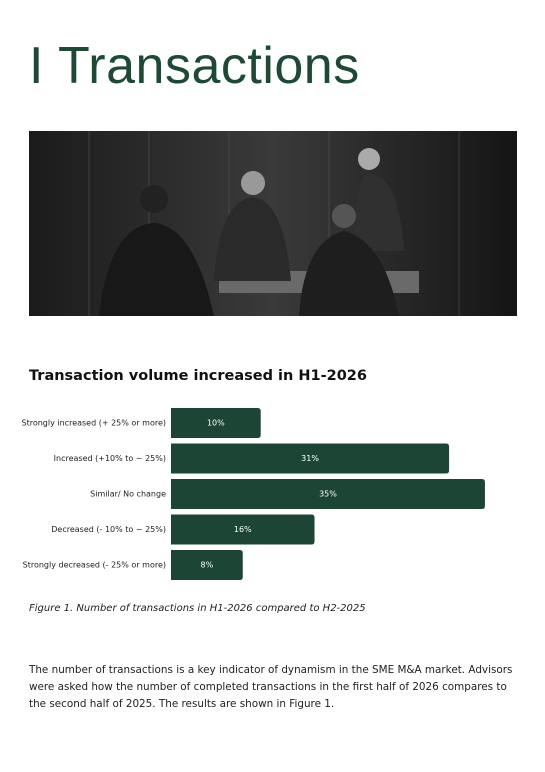 This screenshot has width=545, height=772. What do you see at coordinates (194, 66) in the screenshot?
I see `page-title: I Transactions` at bounding box center [194, 66].